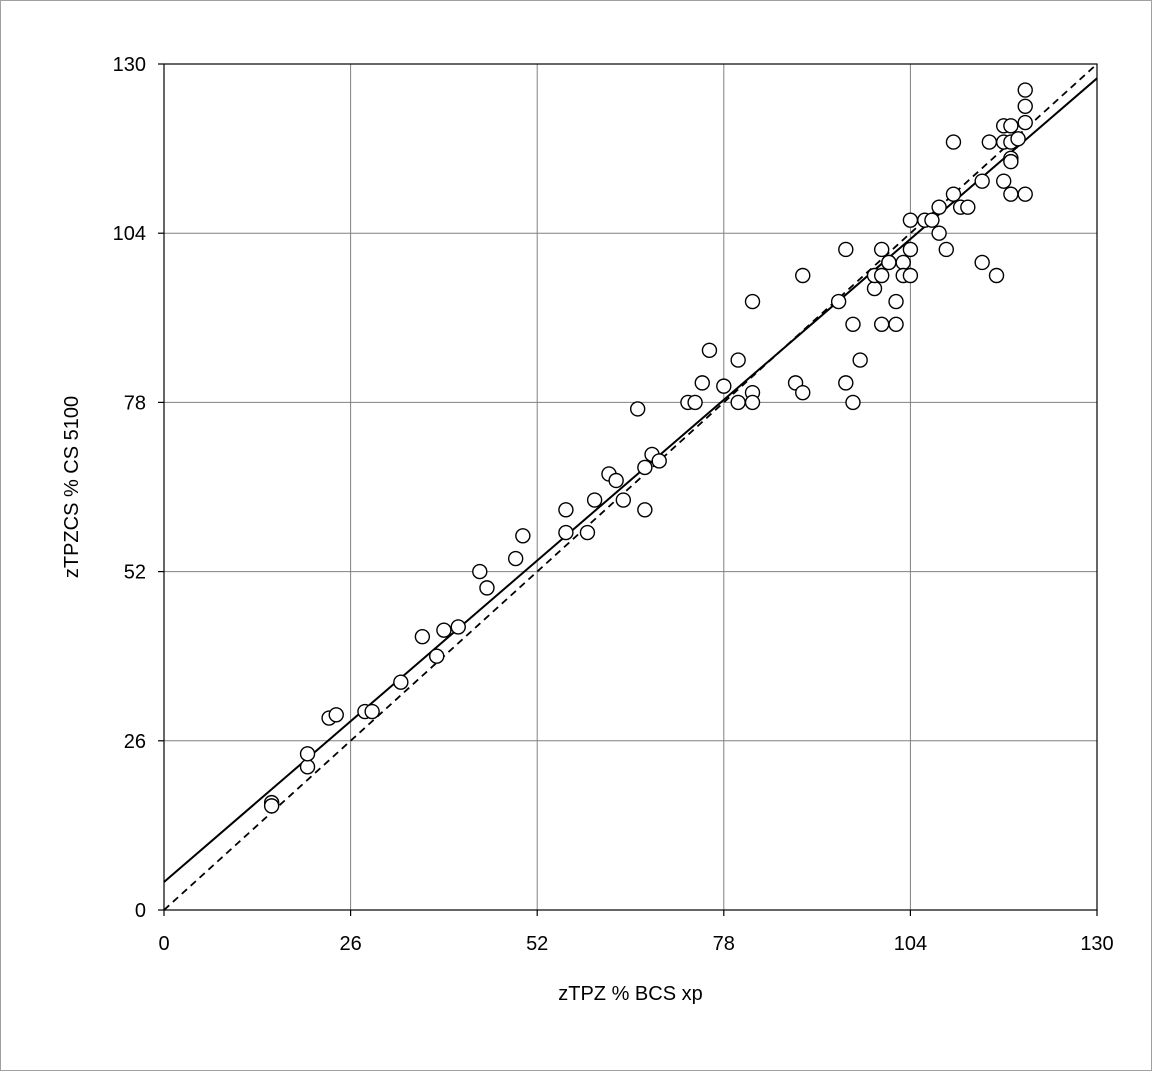 This screenshot has width=1153, height=1072. I want to click on y-tick-label-1: 26, so click(135, 742).